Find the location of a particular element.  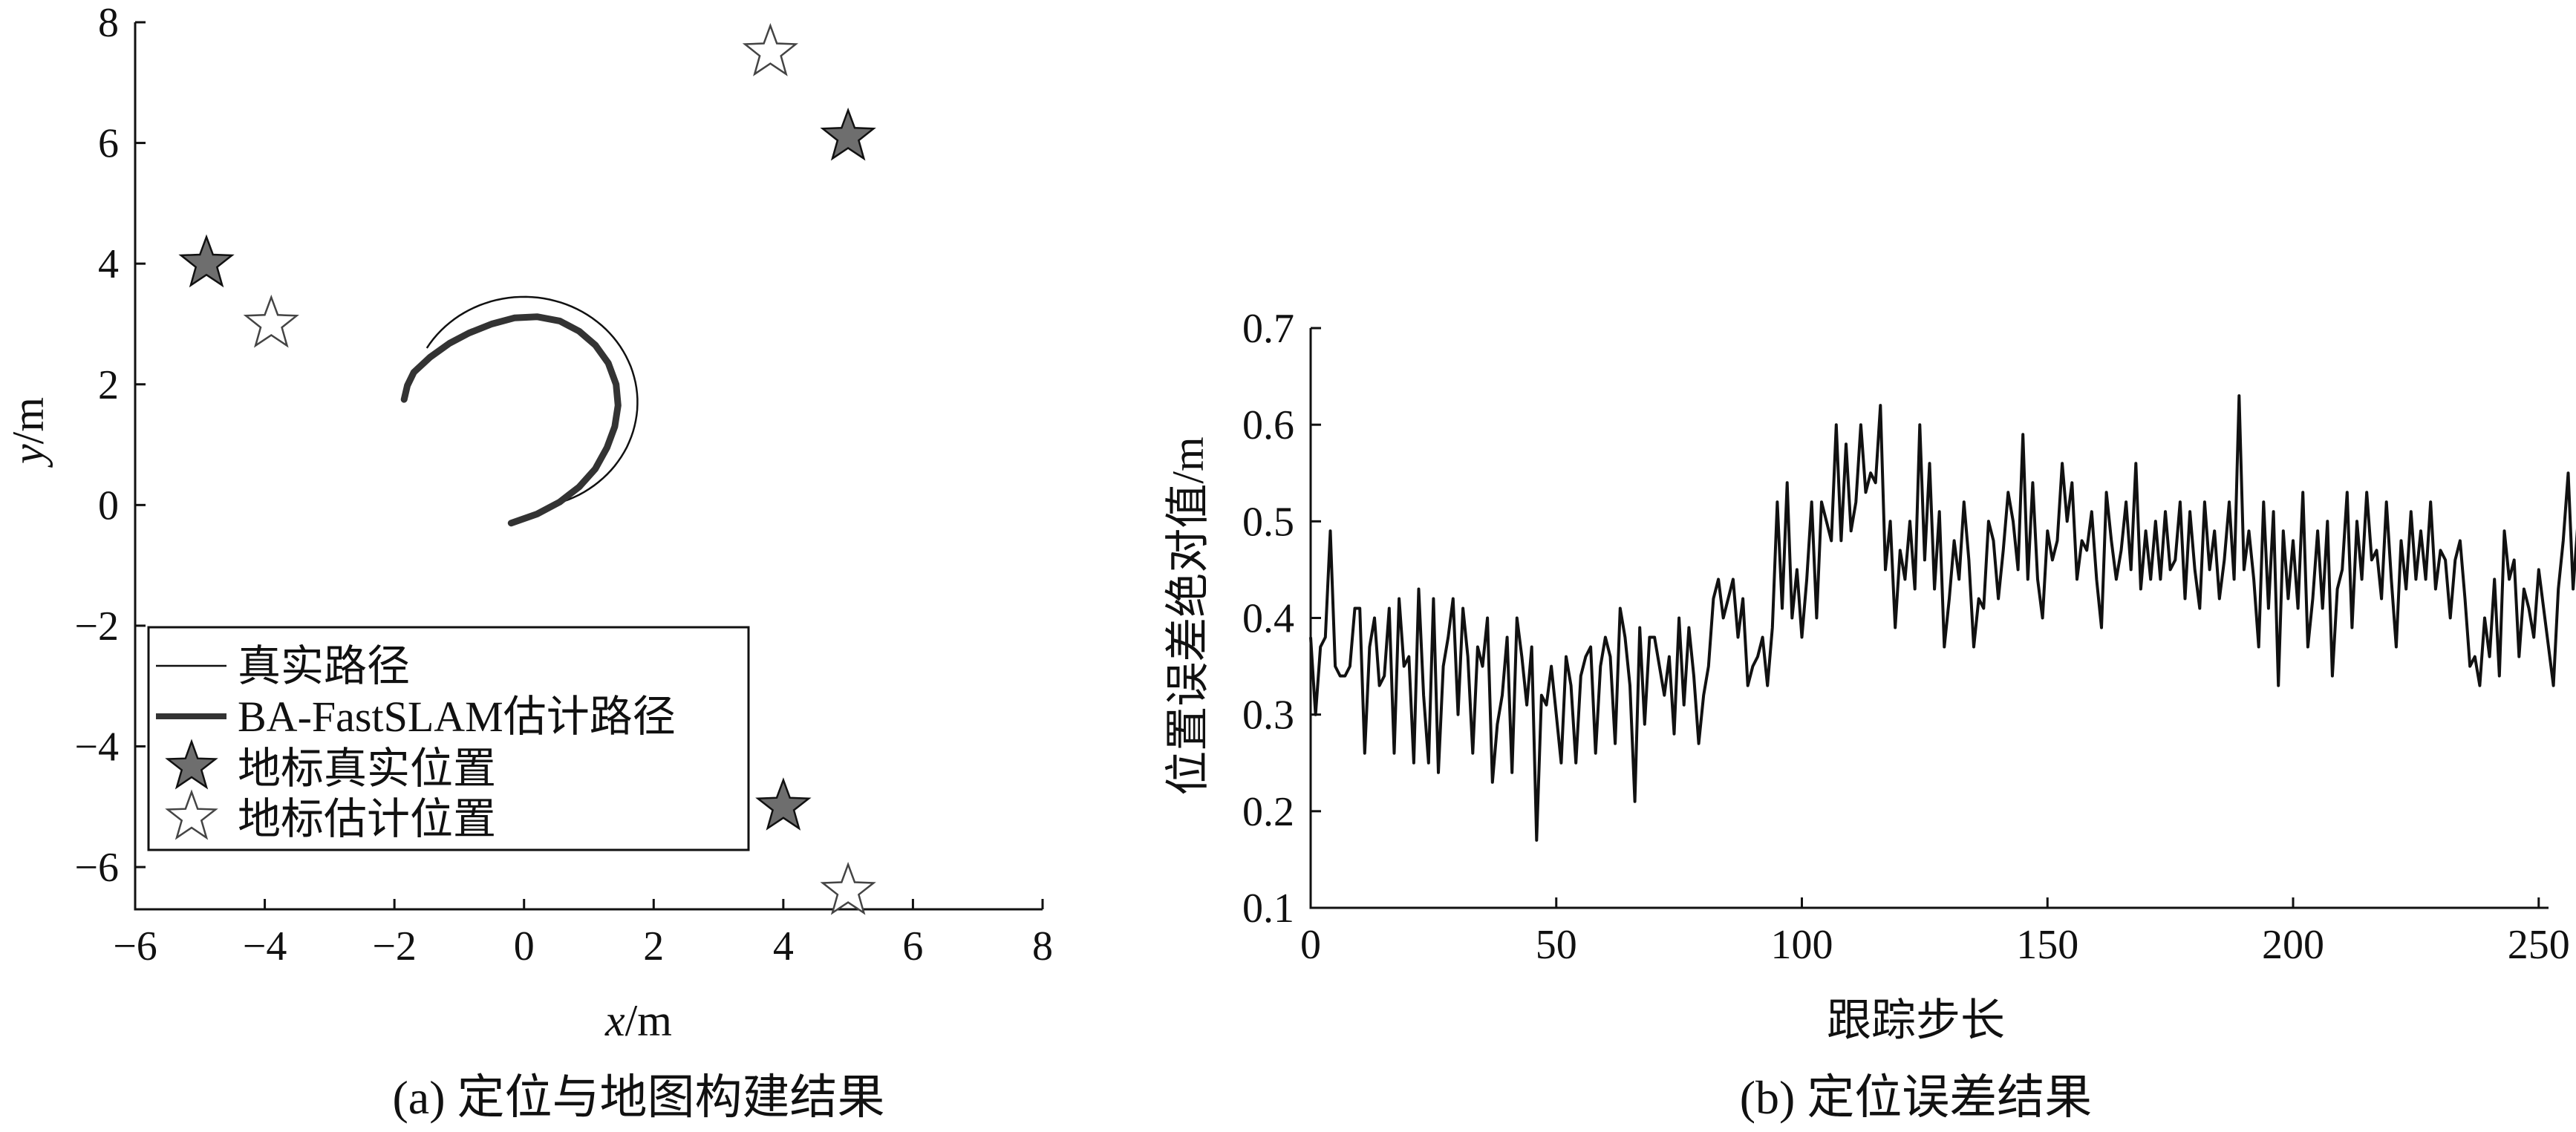

y-tick-label: −4 is located at coordinates (96, 747).